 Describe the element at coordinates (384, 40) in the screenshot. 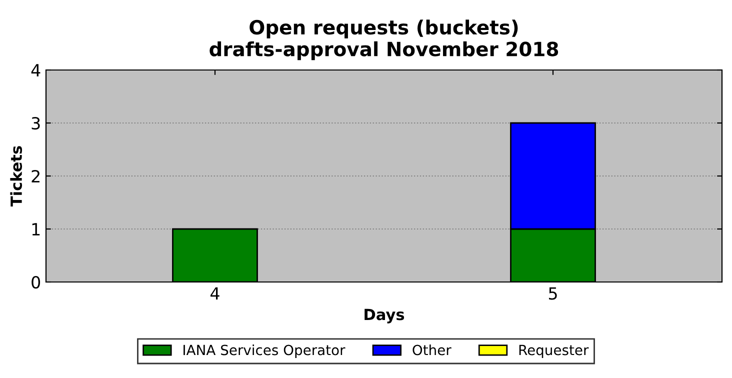

I see `chart-title: Open requests (buckets) drafts-approval November 2018` at that location.